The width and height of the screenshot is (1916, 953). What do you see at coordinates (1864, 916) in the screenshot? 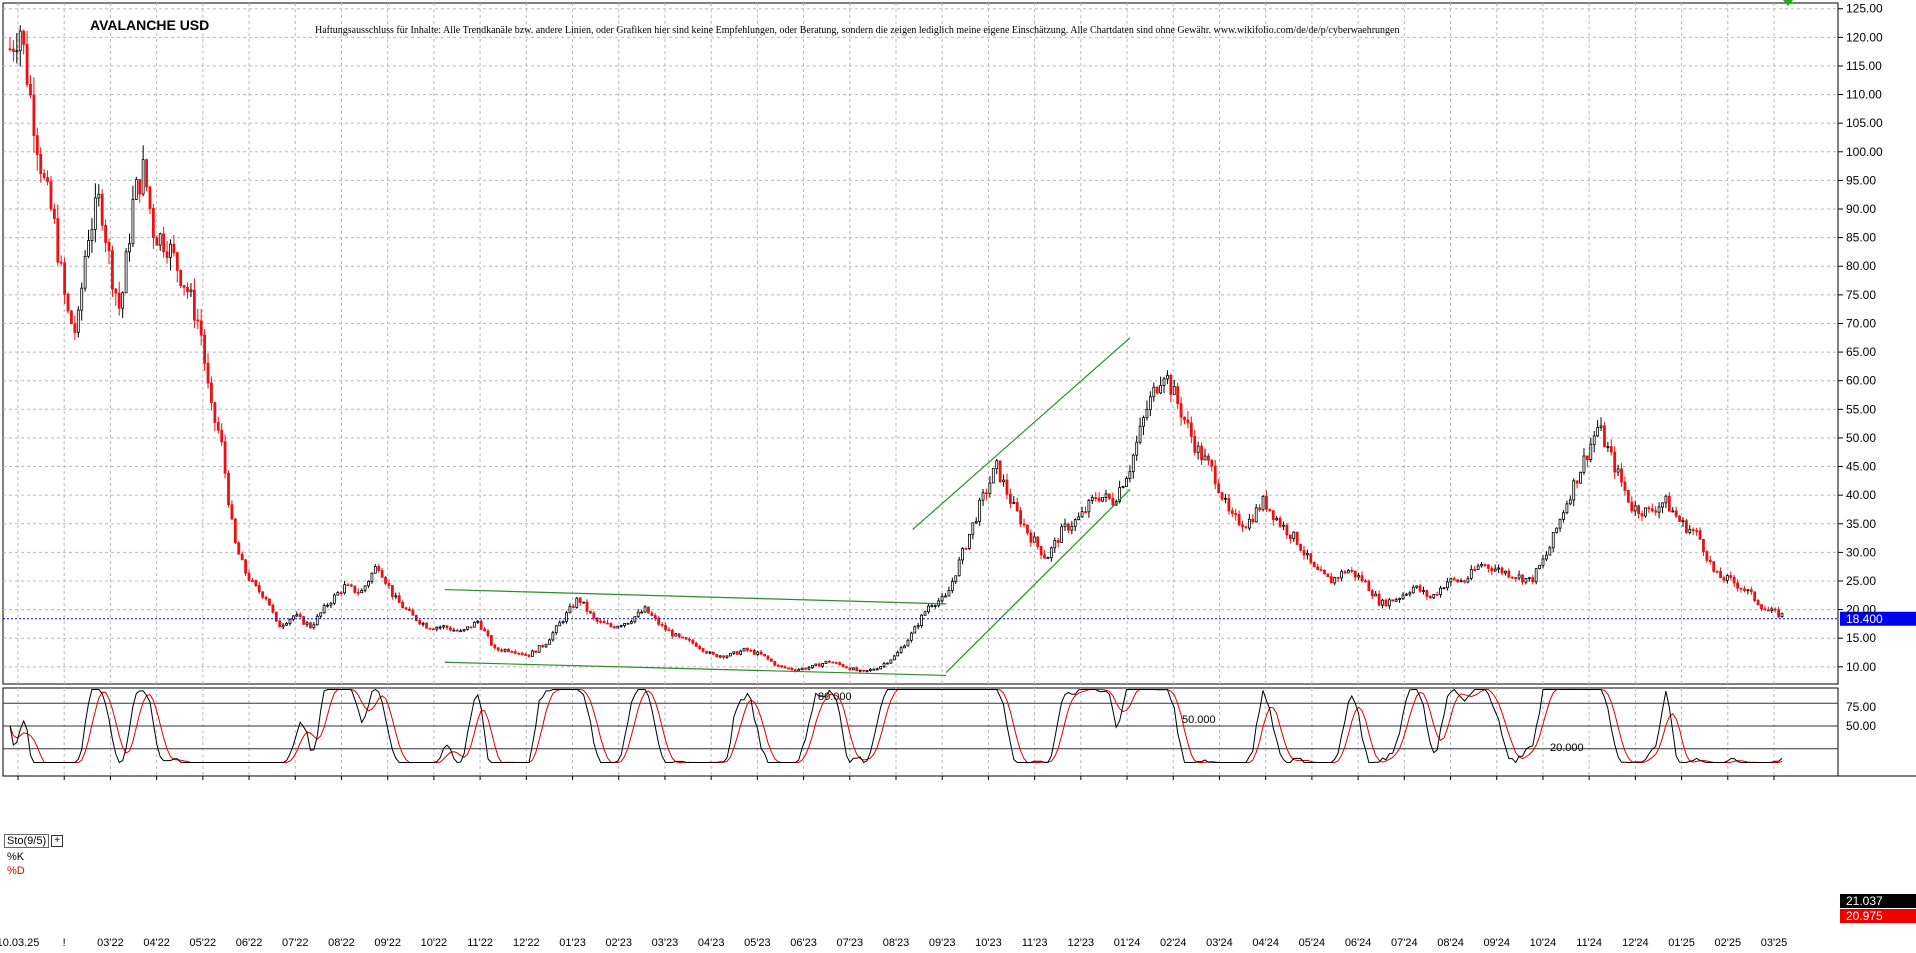
I see `d-value-label: 20.975` at bounding box center [1864, 916].